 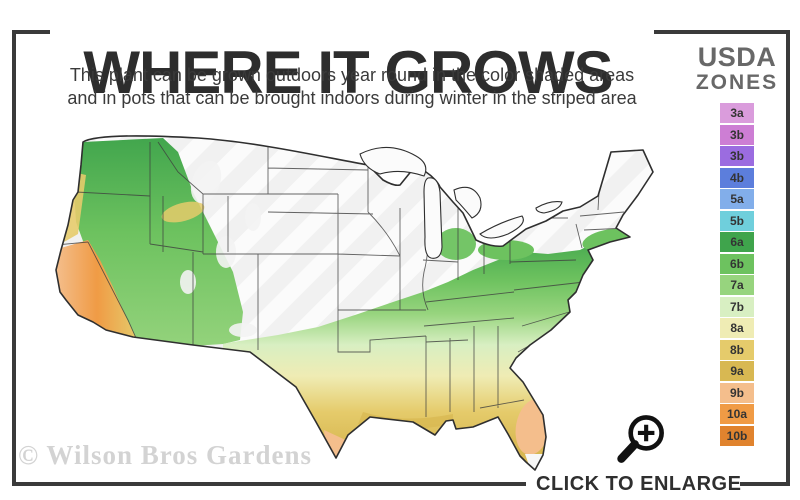 What do you see at coordinates (737, 177) in the screenshot?
I see `zone-swatch: 4b` at bounding box center [737, 177].